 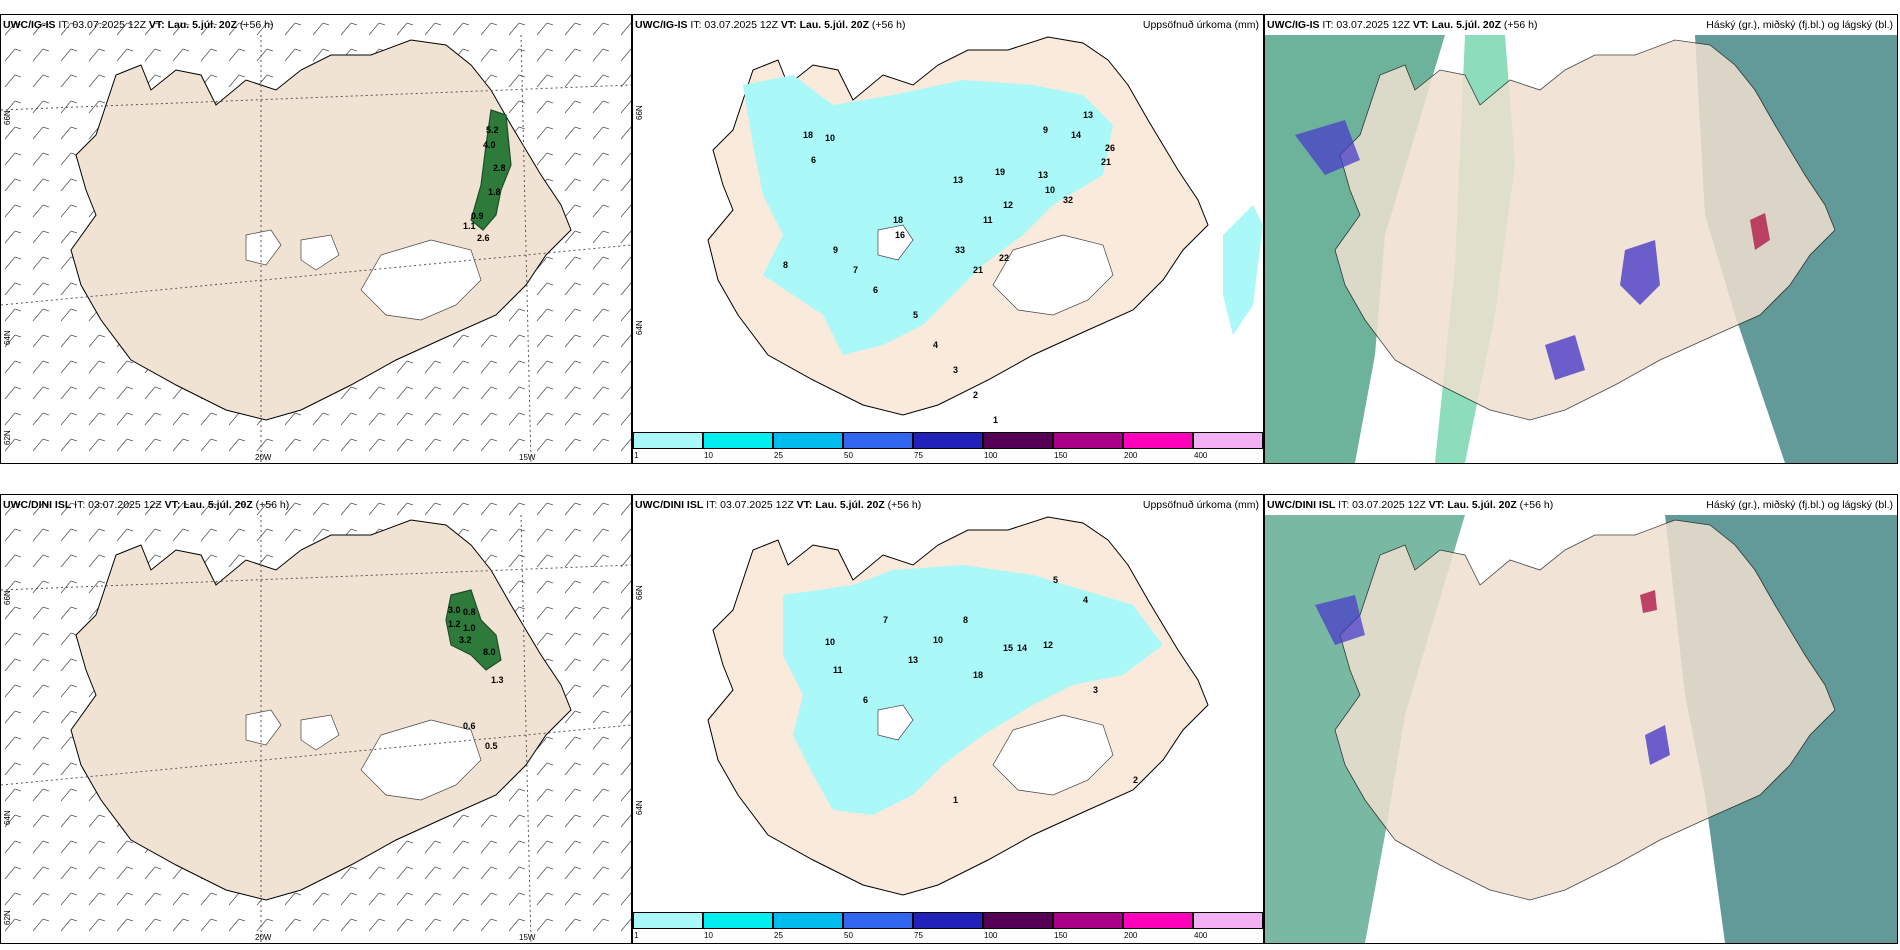 I want to click on value-label: 7, so click(x=886, y=620).